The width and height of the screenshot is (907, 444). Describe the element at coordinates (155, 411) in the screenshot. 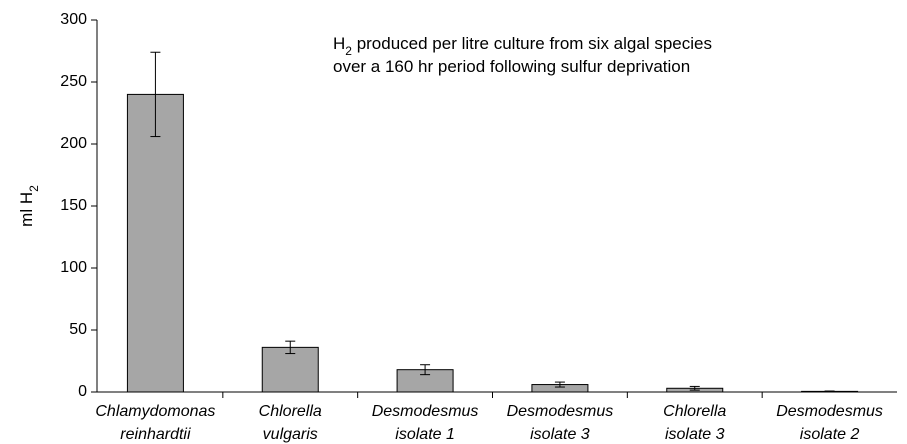

I see `x-tick-label: Chlamydomonas` at that location.